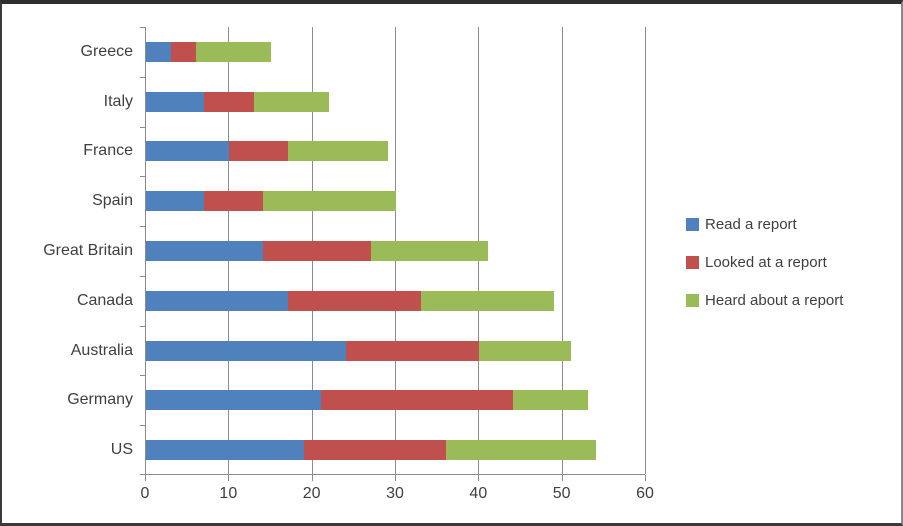  I want to click on legend-item-heard-about-a-report: Heard about a report, so click(764, 300).